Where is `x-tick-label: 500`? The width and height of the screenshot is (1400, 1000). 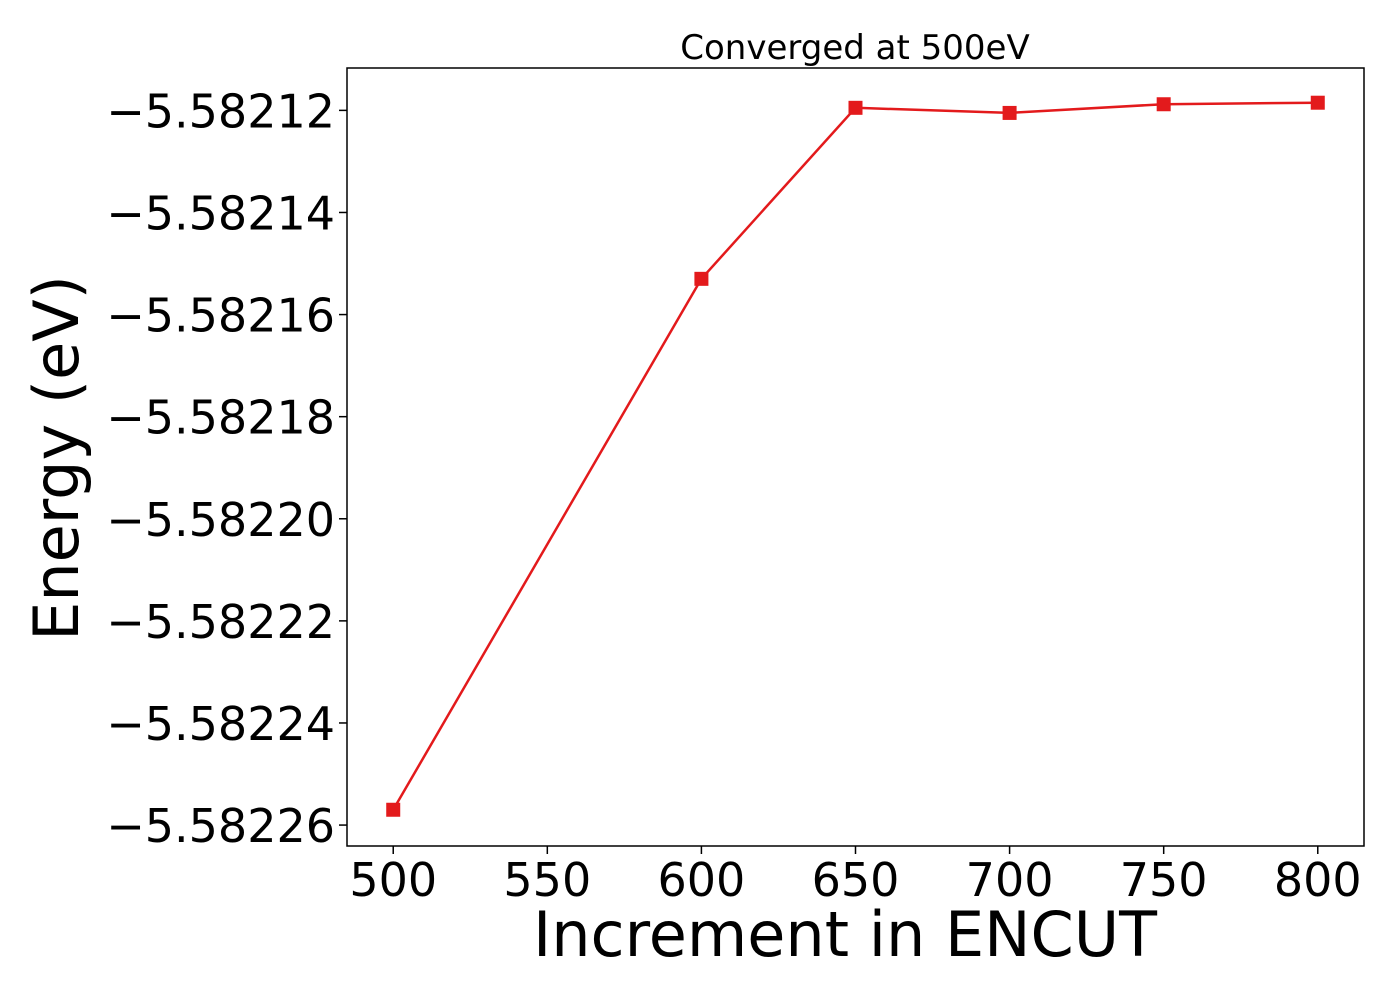
x-tick-label: 500 is located at coordinates (393, 880).